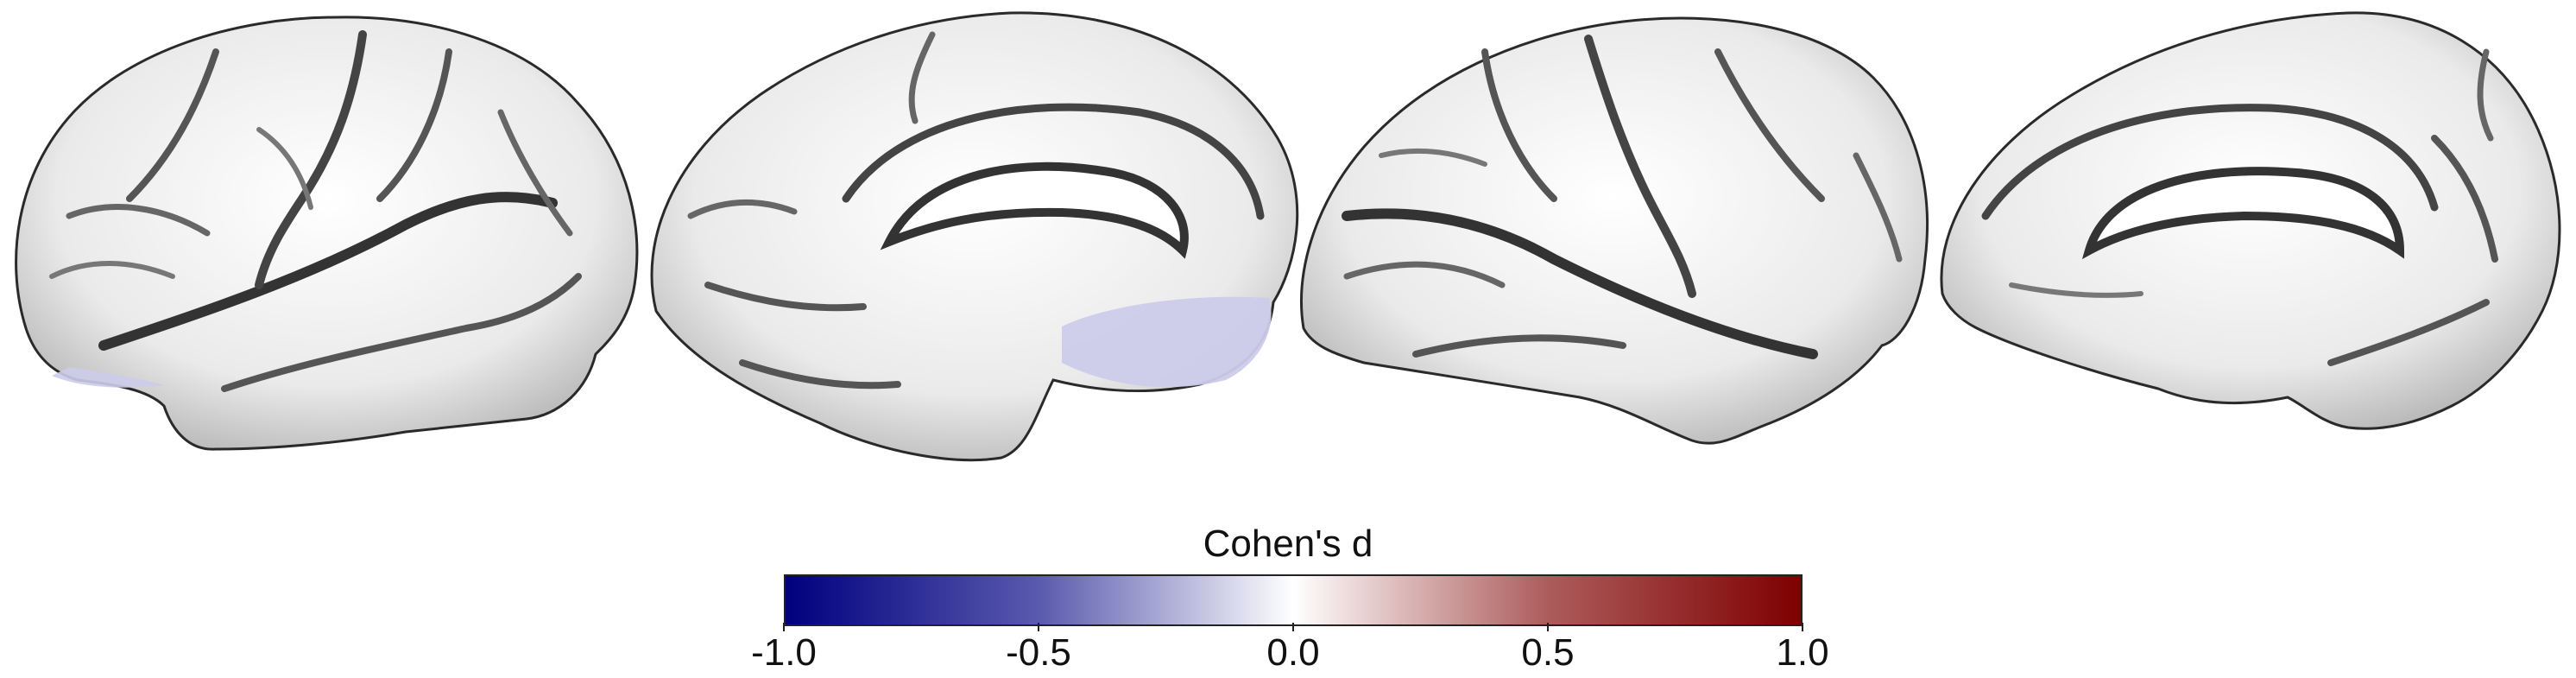  Describe the element at coordinates (1034, 211) in the screenshot. I see `left-corpus-callosum` at that location.